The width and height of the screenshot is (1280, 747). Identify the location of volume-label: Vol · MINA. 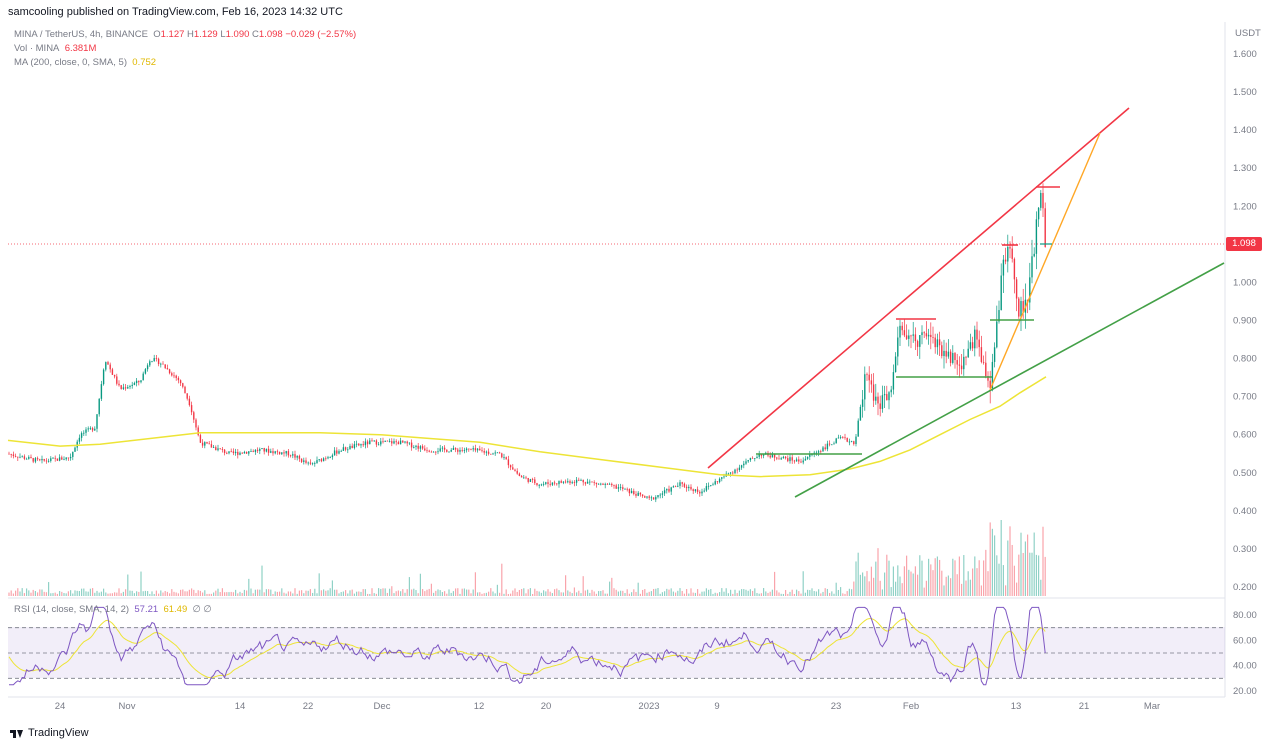
(37, 48).